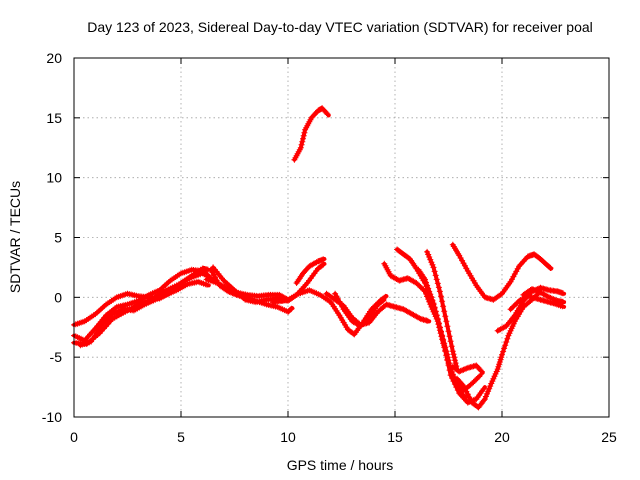 The height and width of the screenshot is (480, 640). What do you see at coordinates (54, 118) in the screenshot?
I see `y-tick-label: 15` at bounding box center [54, 118].